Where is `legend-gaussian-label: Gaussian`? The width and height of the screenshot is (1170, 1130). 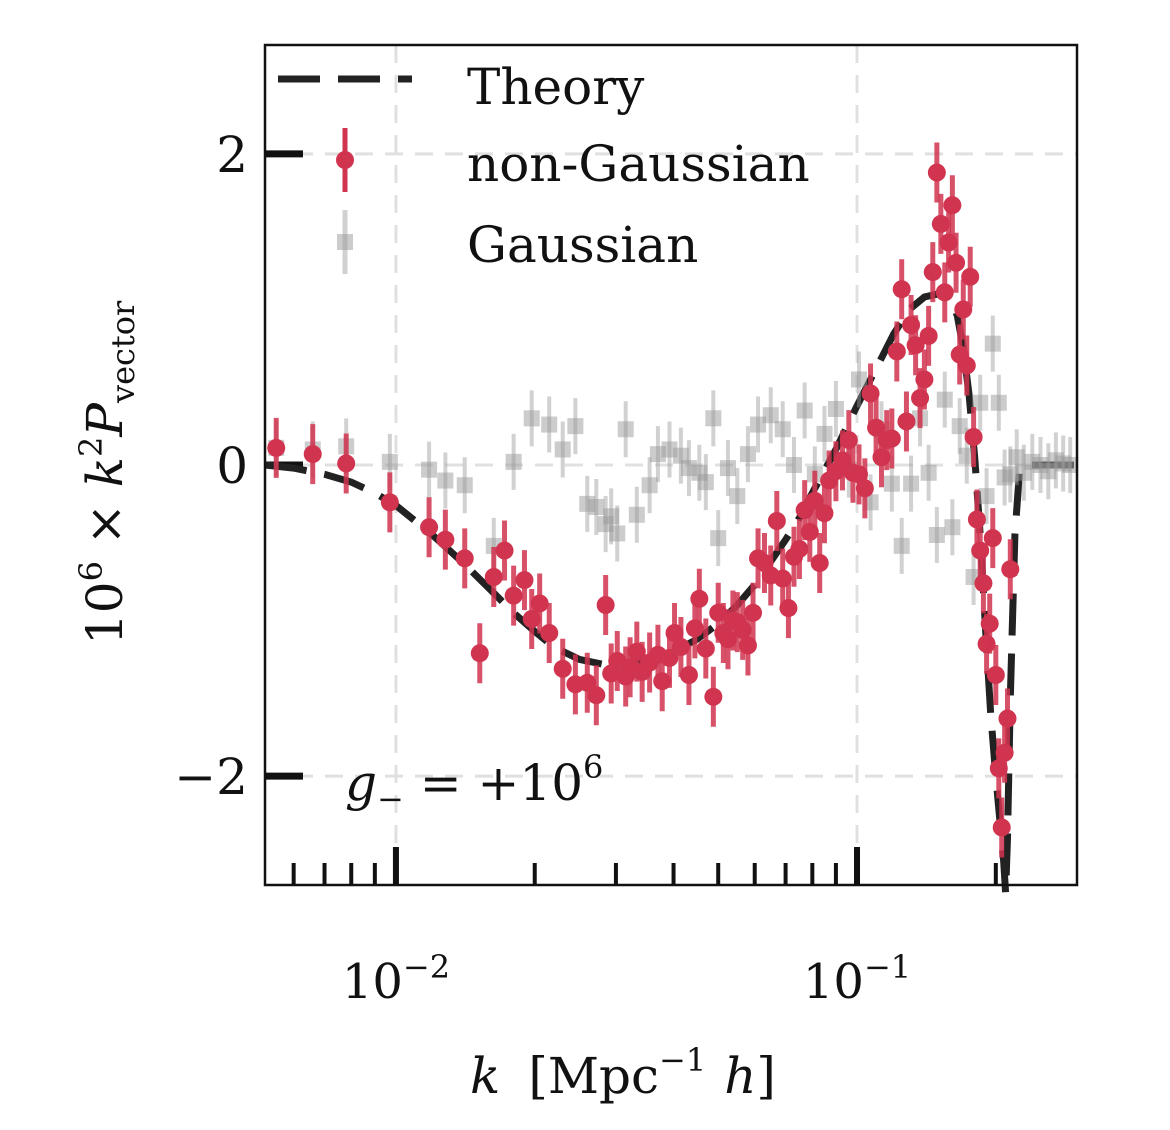
legend-gaussian-label: Gaussian is located at coordinates (582, 245).